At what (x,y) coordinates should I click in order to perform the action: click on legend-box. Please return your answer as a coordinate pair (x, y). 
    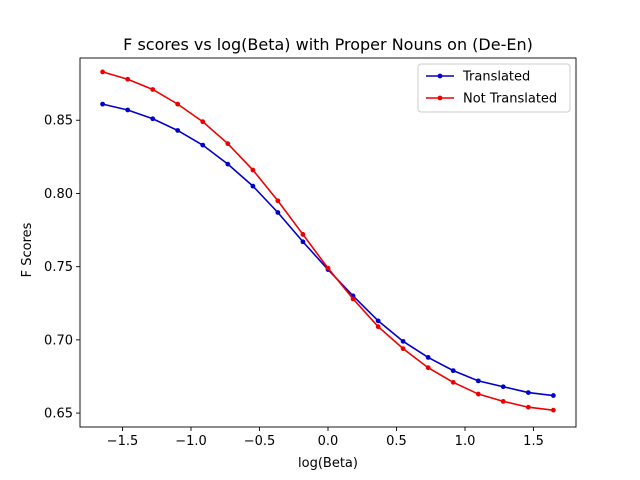
    Looking at the image, I should click on (494, 88).